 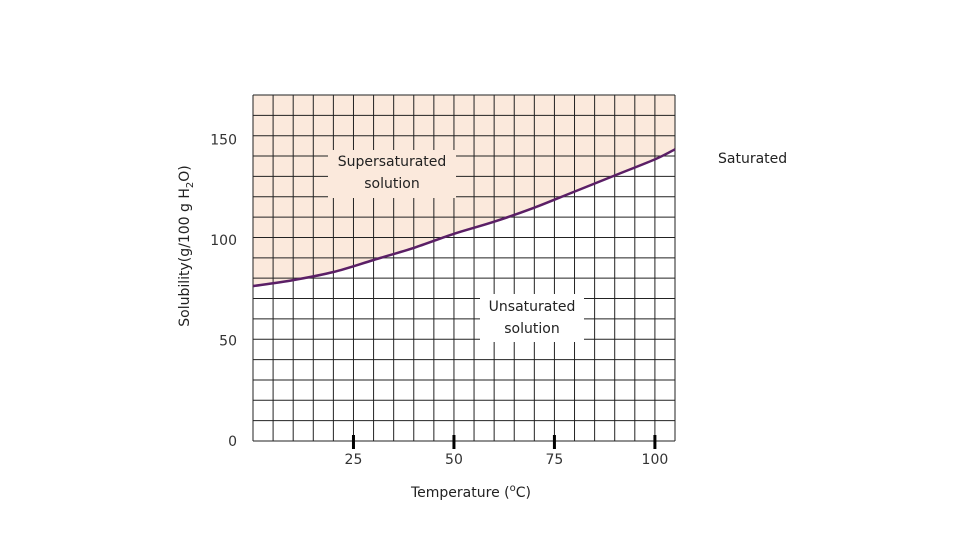 What do you see at coordinates (223, 291) in the screenshot?
I see `y-tick-labels: 0 50 100 150` at bounding box center [223, 291].